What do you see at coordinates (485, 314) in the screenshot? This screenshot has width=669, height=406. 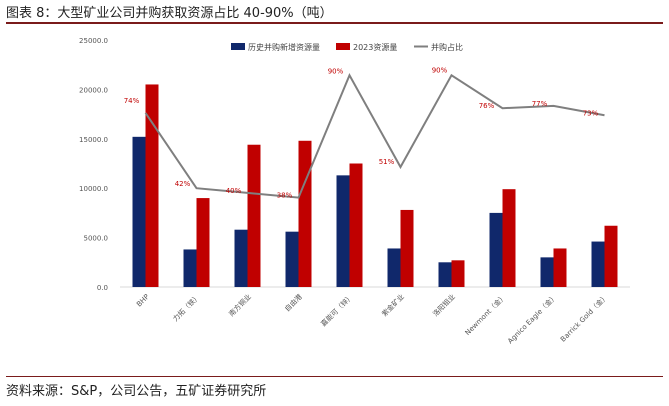 I see `x-tick-label: Newmont（金）` at bounding box center [485, 314].